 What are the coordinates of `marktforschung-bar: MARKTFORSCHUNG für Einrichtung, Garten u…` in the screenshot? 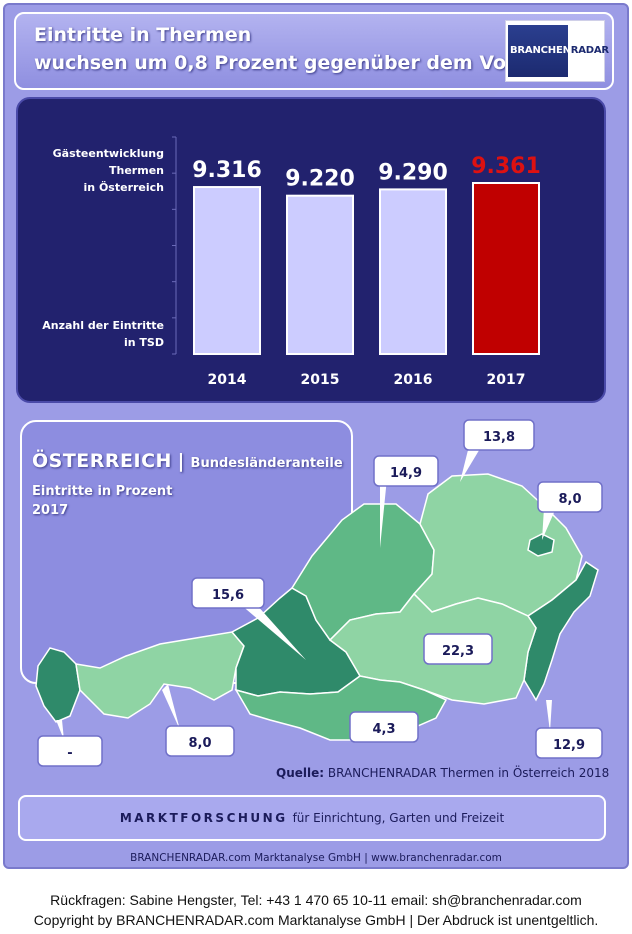 It's located at (312, 818).